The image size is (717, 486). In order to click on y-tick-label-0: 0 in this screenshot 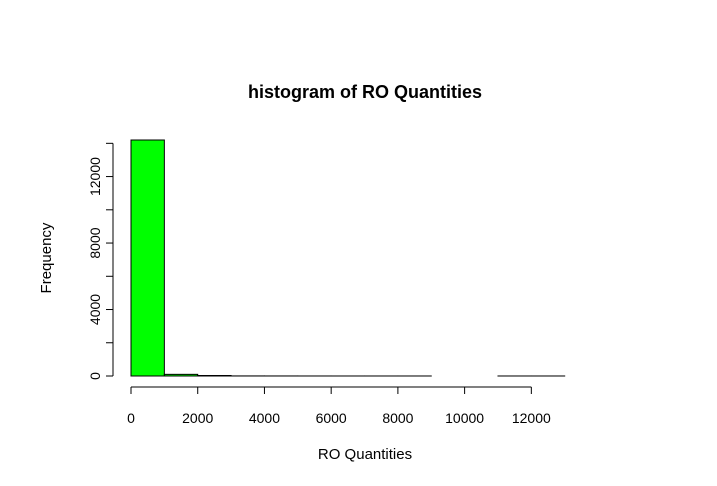, I will do `click(95, 376)`.